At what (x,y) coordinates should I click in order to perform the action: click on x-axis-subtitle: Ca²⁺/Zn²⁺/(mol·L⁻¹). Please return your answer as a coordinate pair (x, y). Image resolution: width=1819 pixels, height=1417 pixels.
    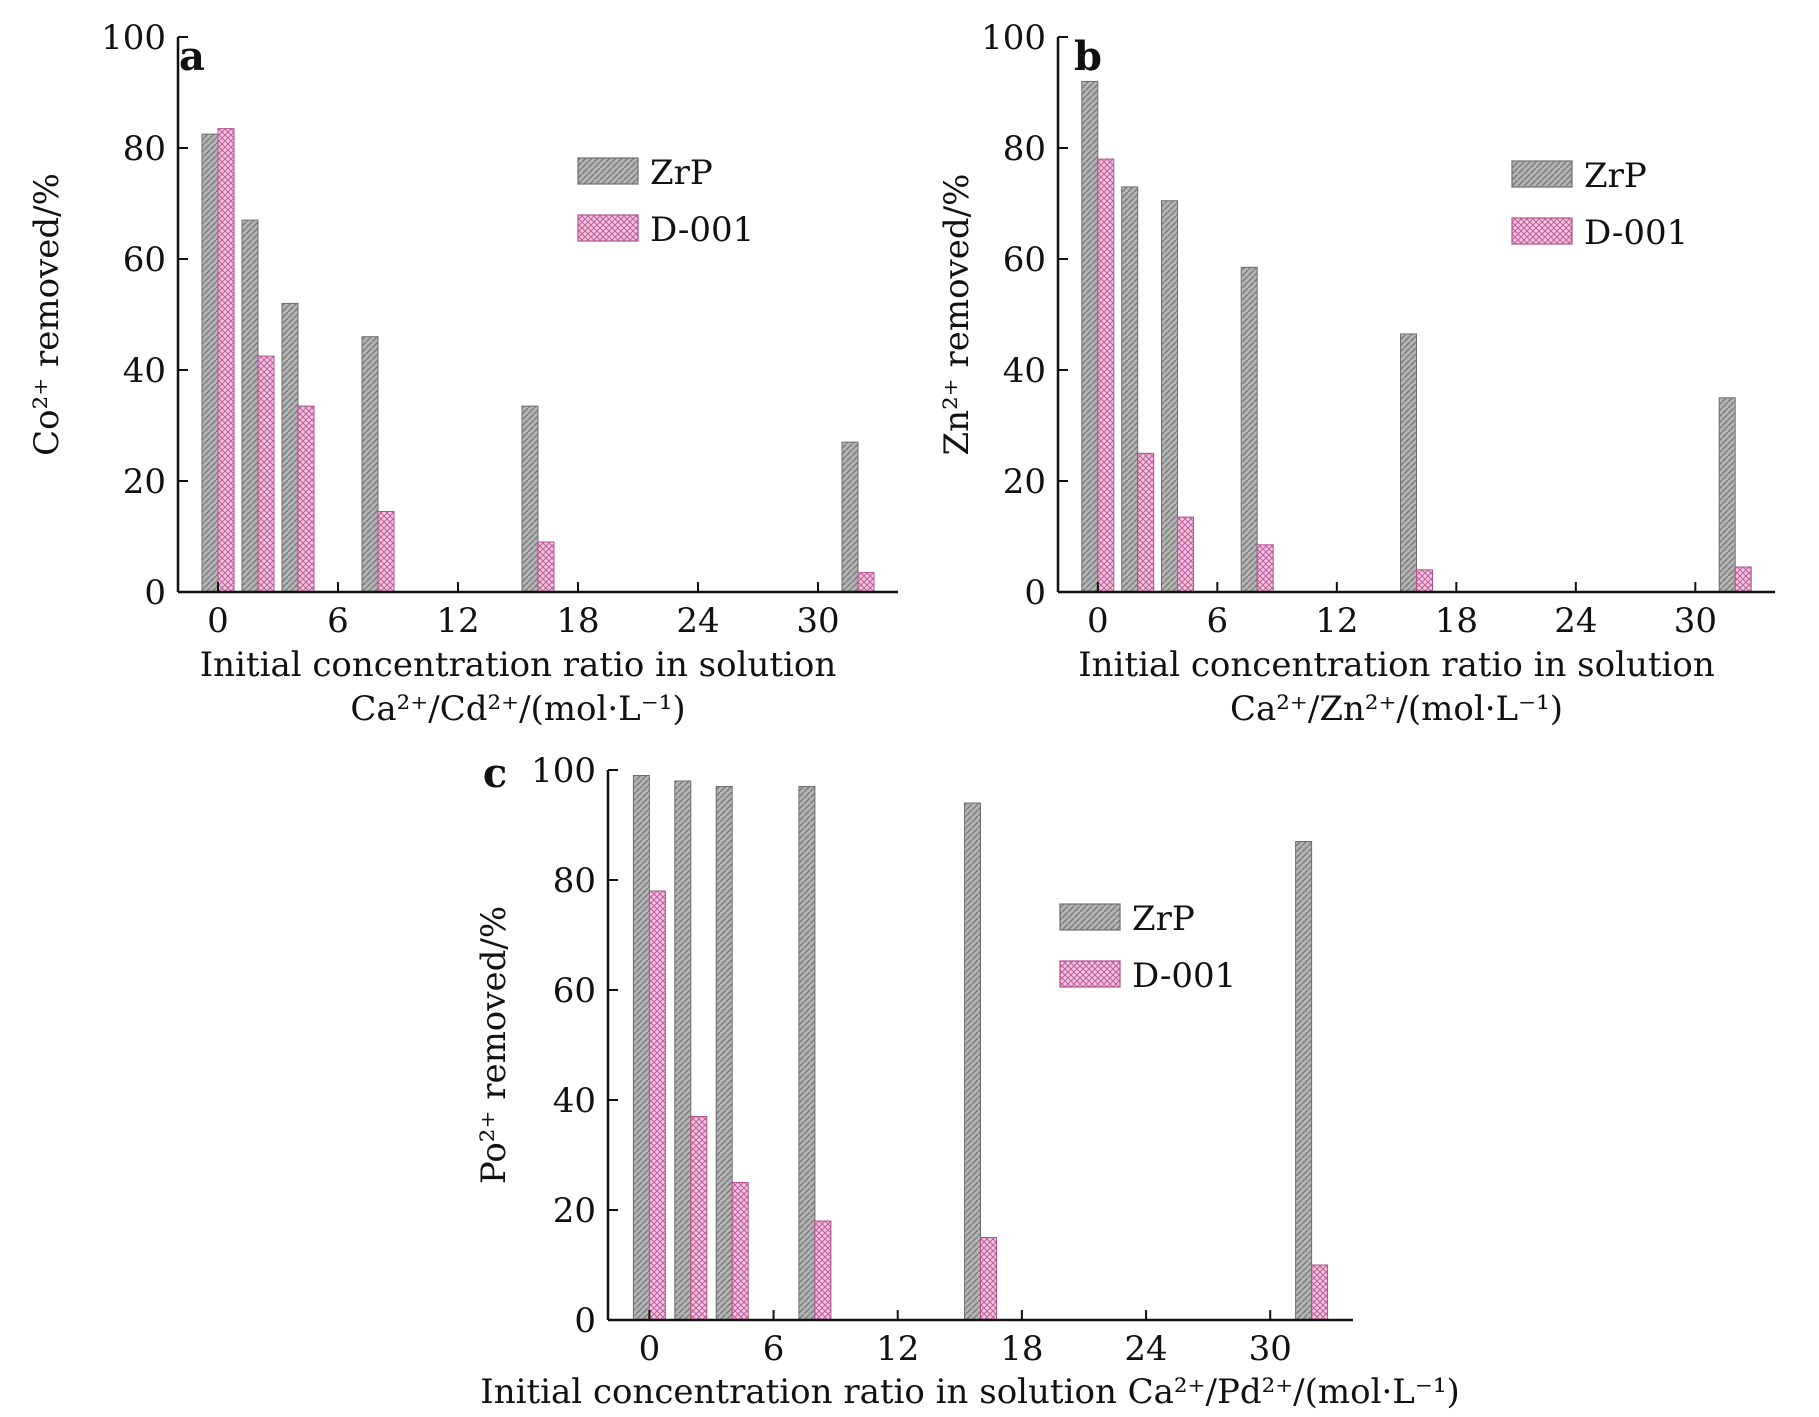
    Looking at the image, I should click on (1396, 709).